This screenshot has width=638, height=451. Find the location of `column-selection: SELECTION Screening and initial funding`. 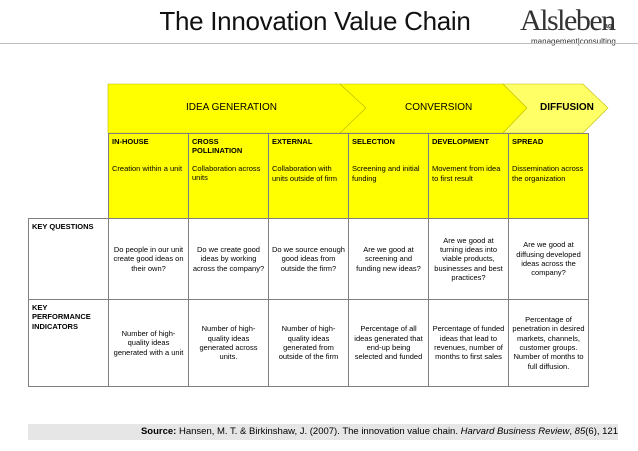

column-selection: SELECTION Screening and initial funding is located at coordinates (388, 176).